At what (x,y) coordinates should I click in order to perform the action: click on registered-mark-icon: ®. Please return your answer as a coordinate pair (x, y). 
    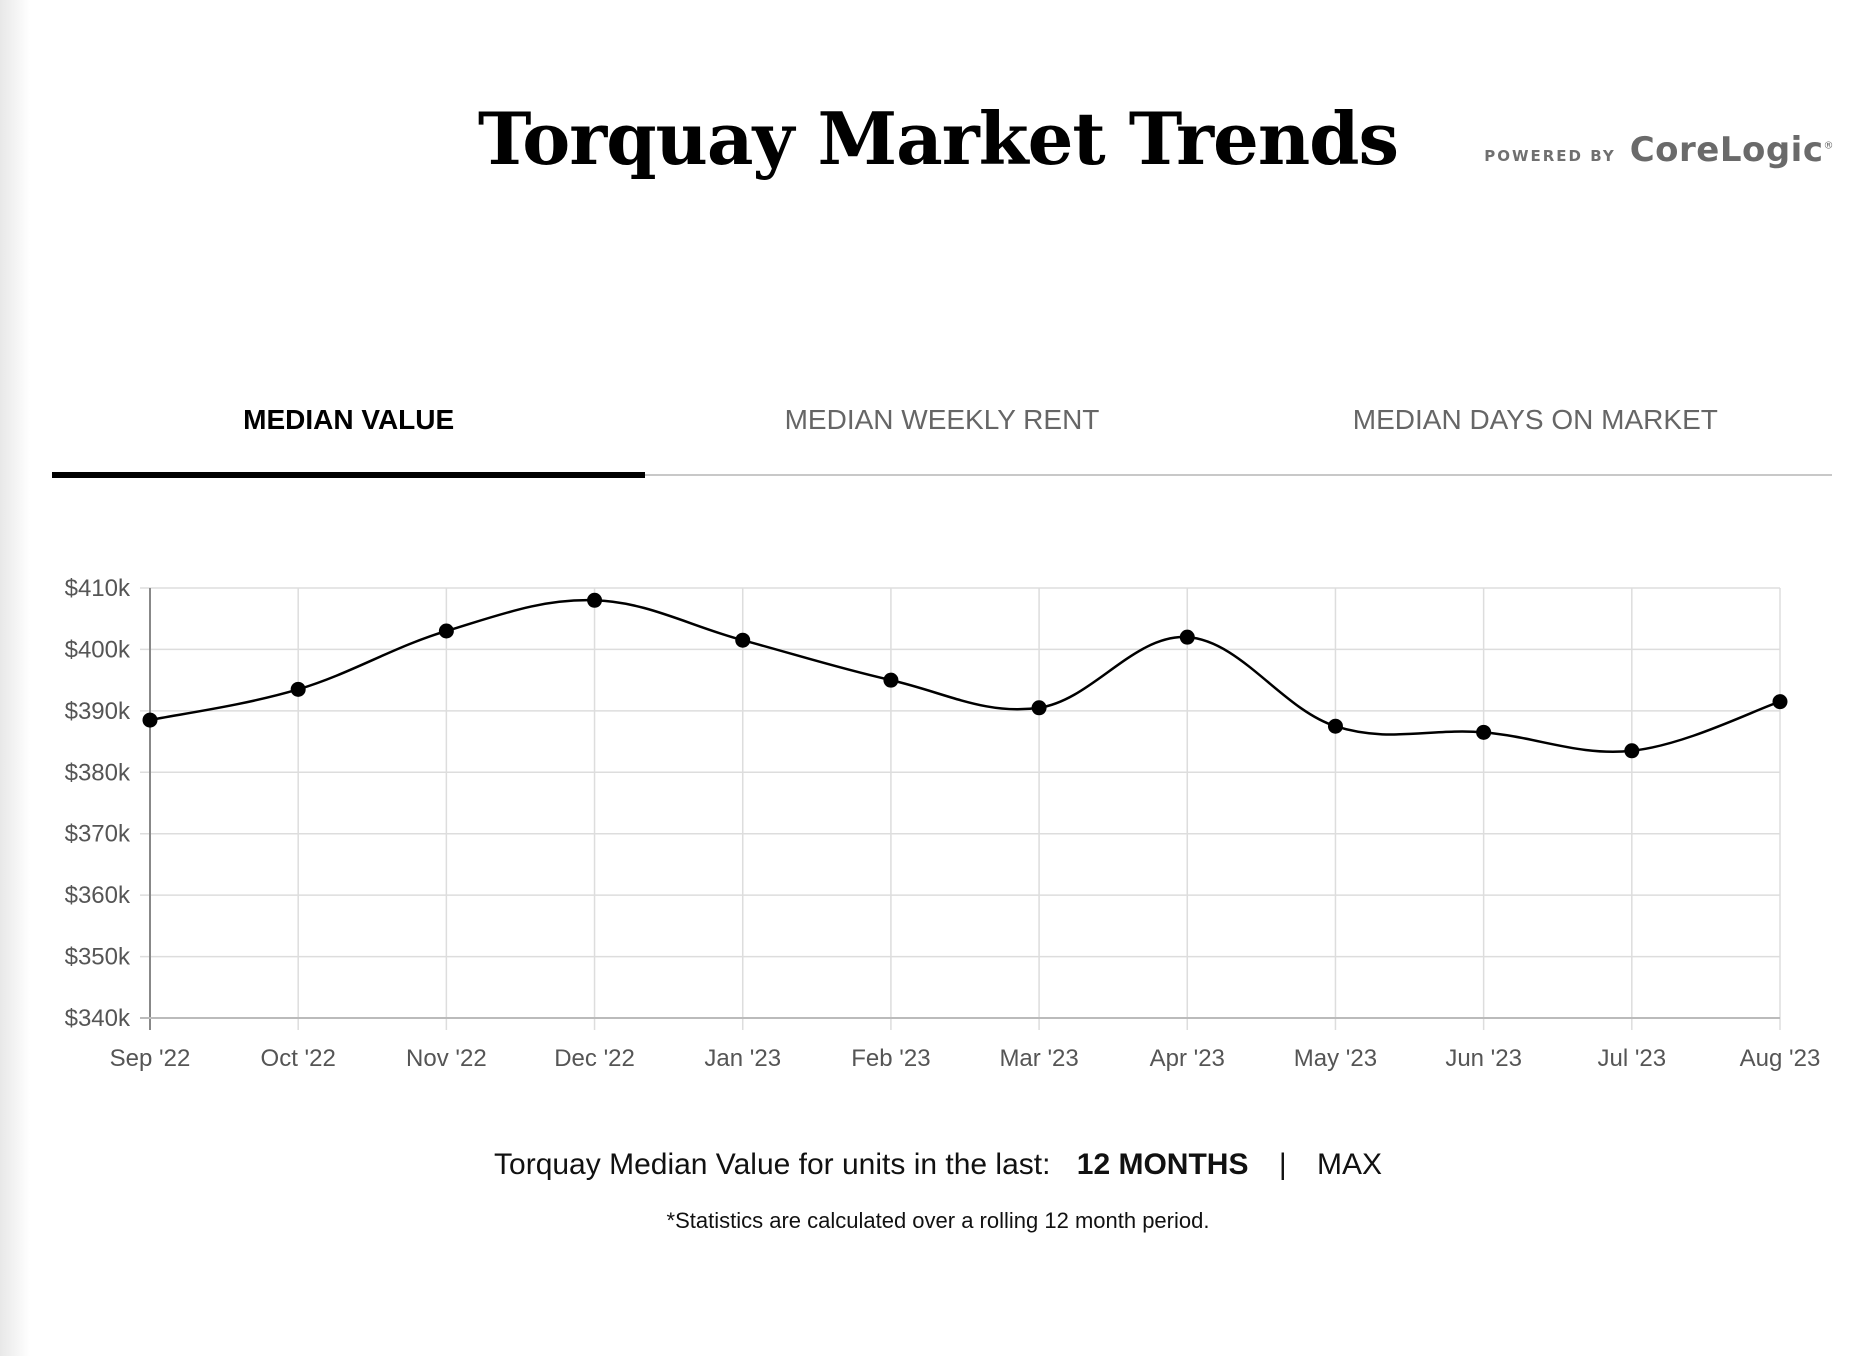
    Looking at the image, I should click on (1828, 146).